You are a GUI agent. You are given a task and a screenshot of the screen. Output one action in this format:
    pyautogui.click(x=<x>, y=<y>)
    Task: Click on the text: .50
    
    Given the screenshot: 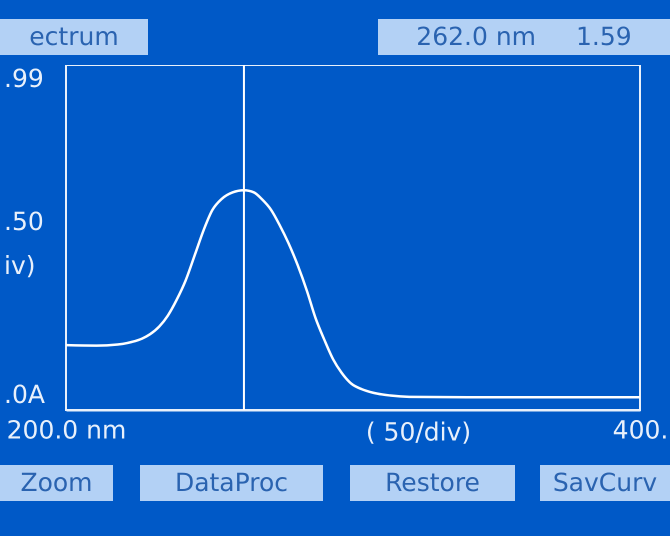 What is the action you would take?
    pyautogui.click(x=24, y=222)
    